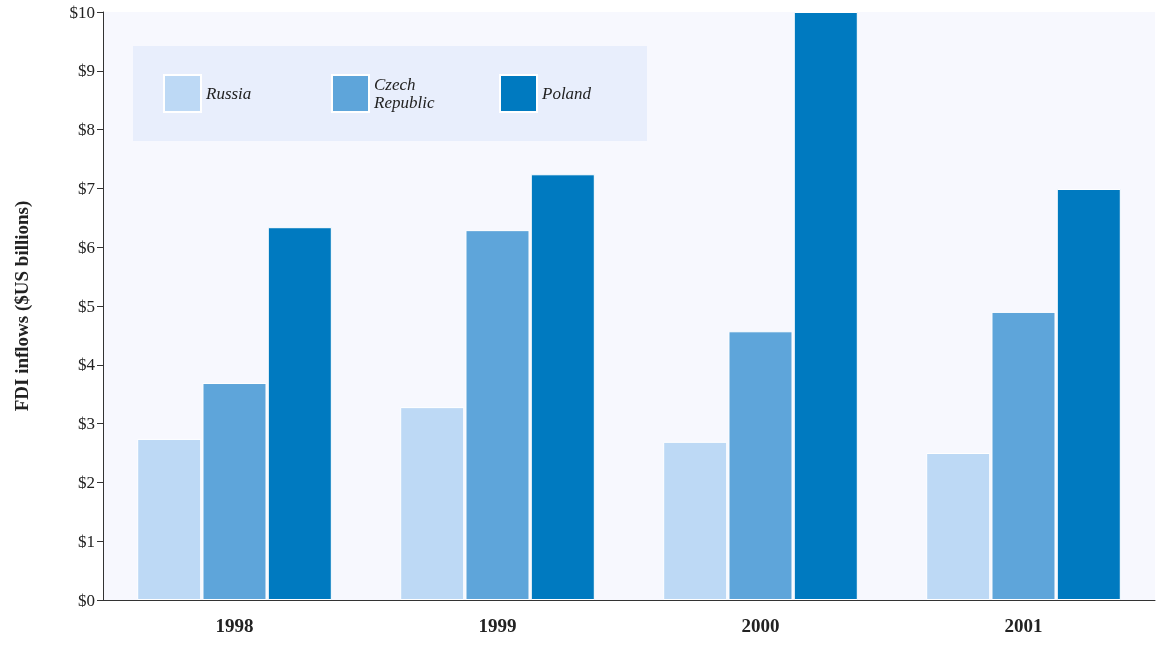  What do you see at coordinates (82, 12) in the screenshot?
I see `y-tick-label: $10` at bounding box center [82, 12].